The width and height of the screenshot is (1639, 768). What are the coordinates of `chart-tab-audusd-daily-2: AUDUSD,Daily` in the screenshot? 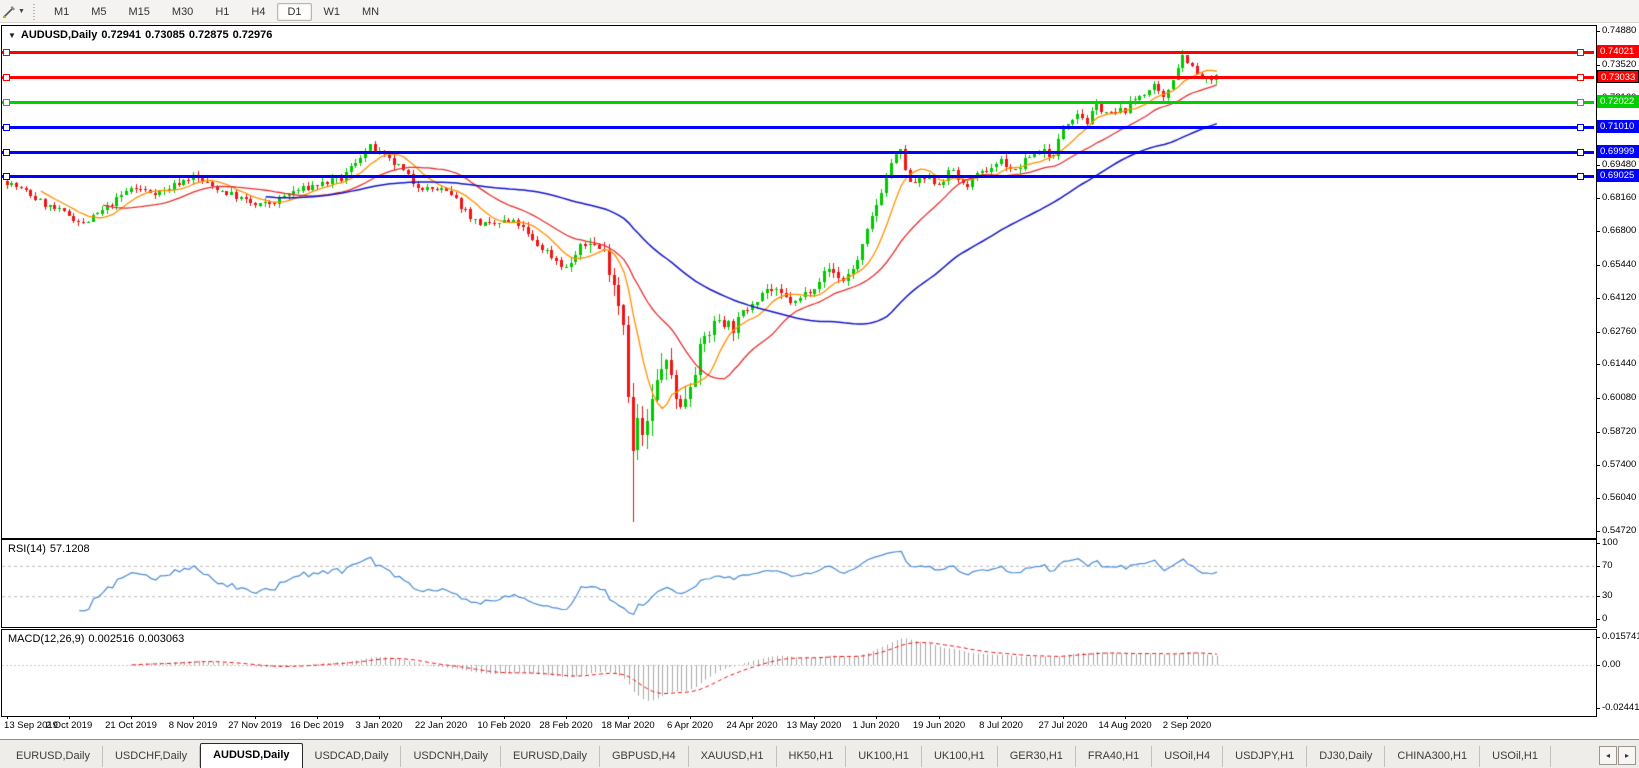 It's located at (251, 755).